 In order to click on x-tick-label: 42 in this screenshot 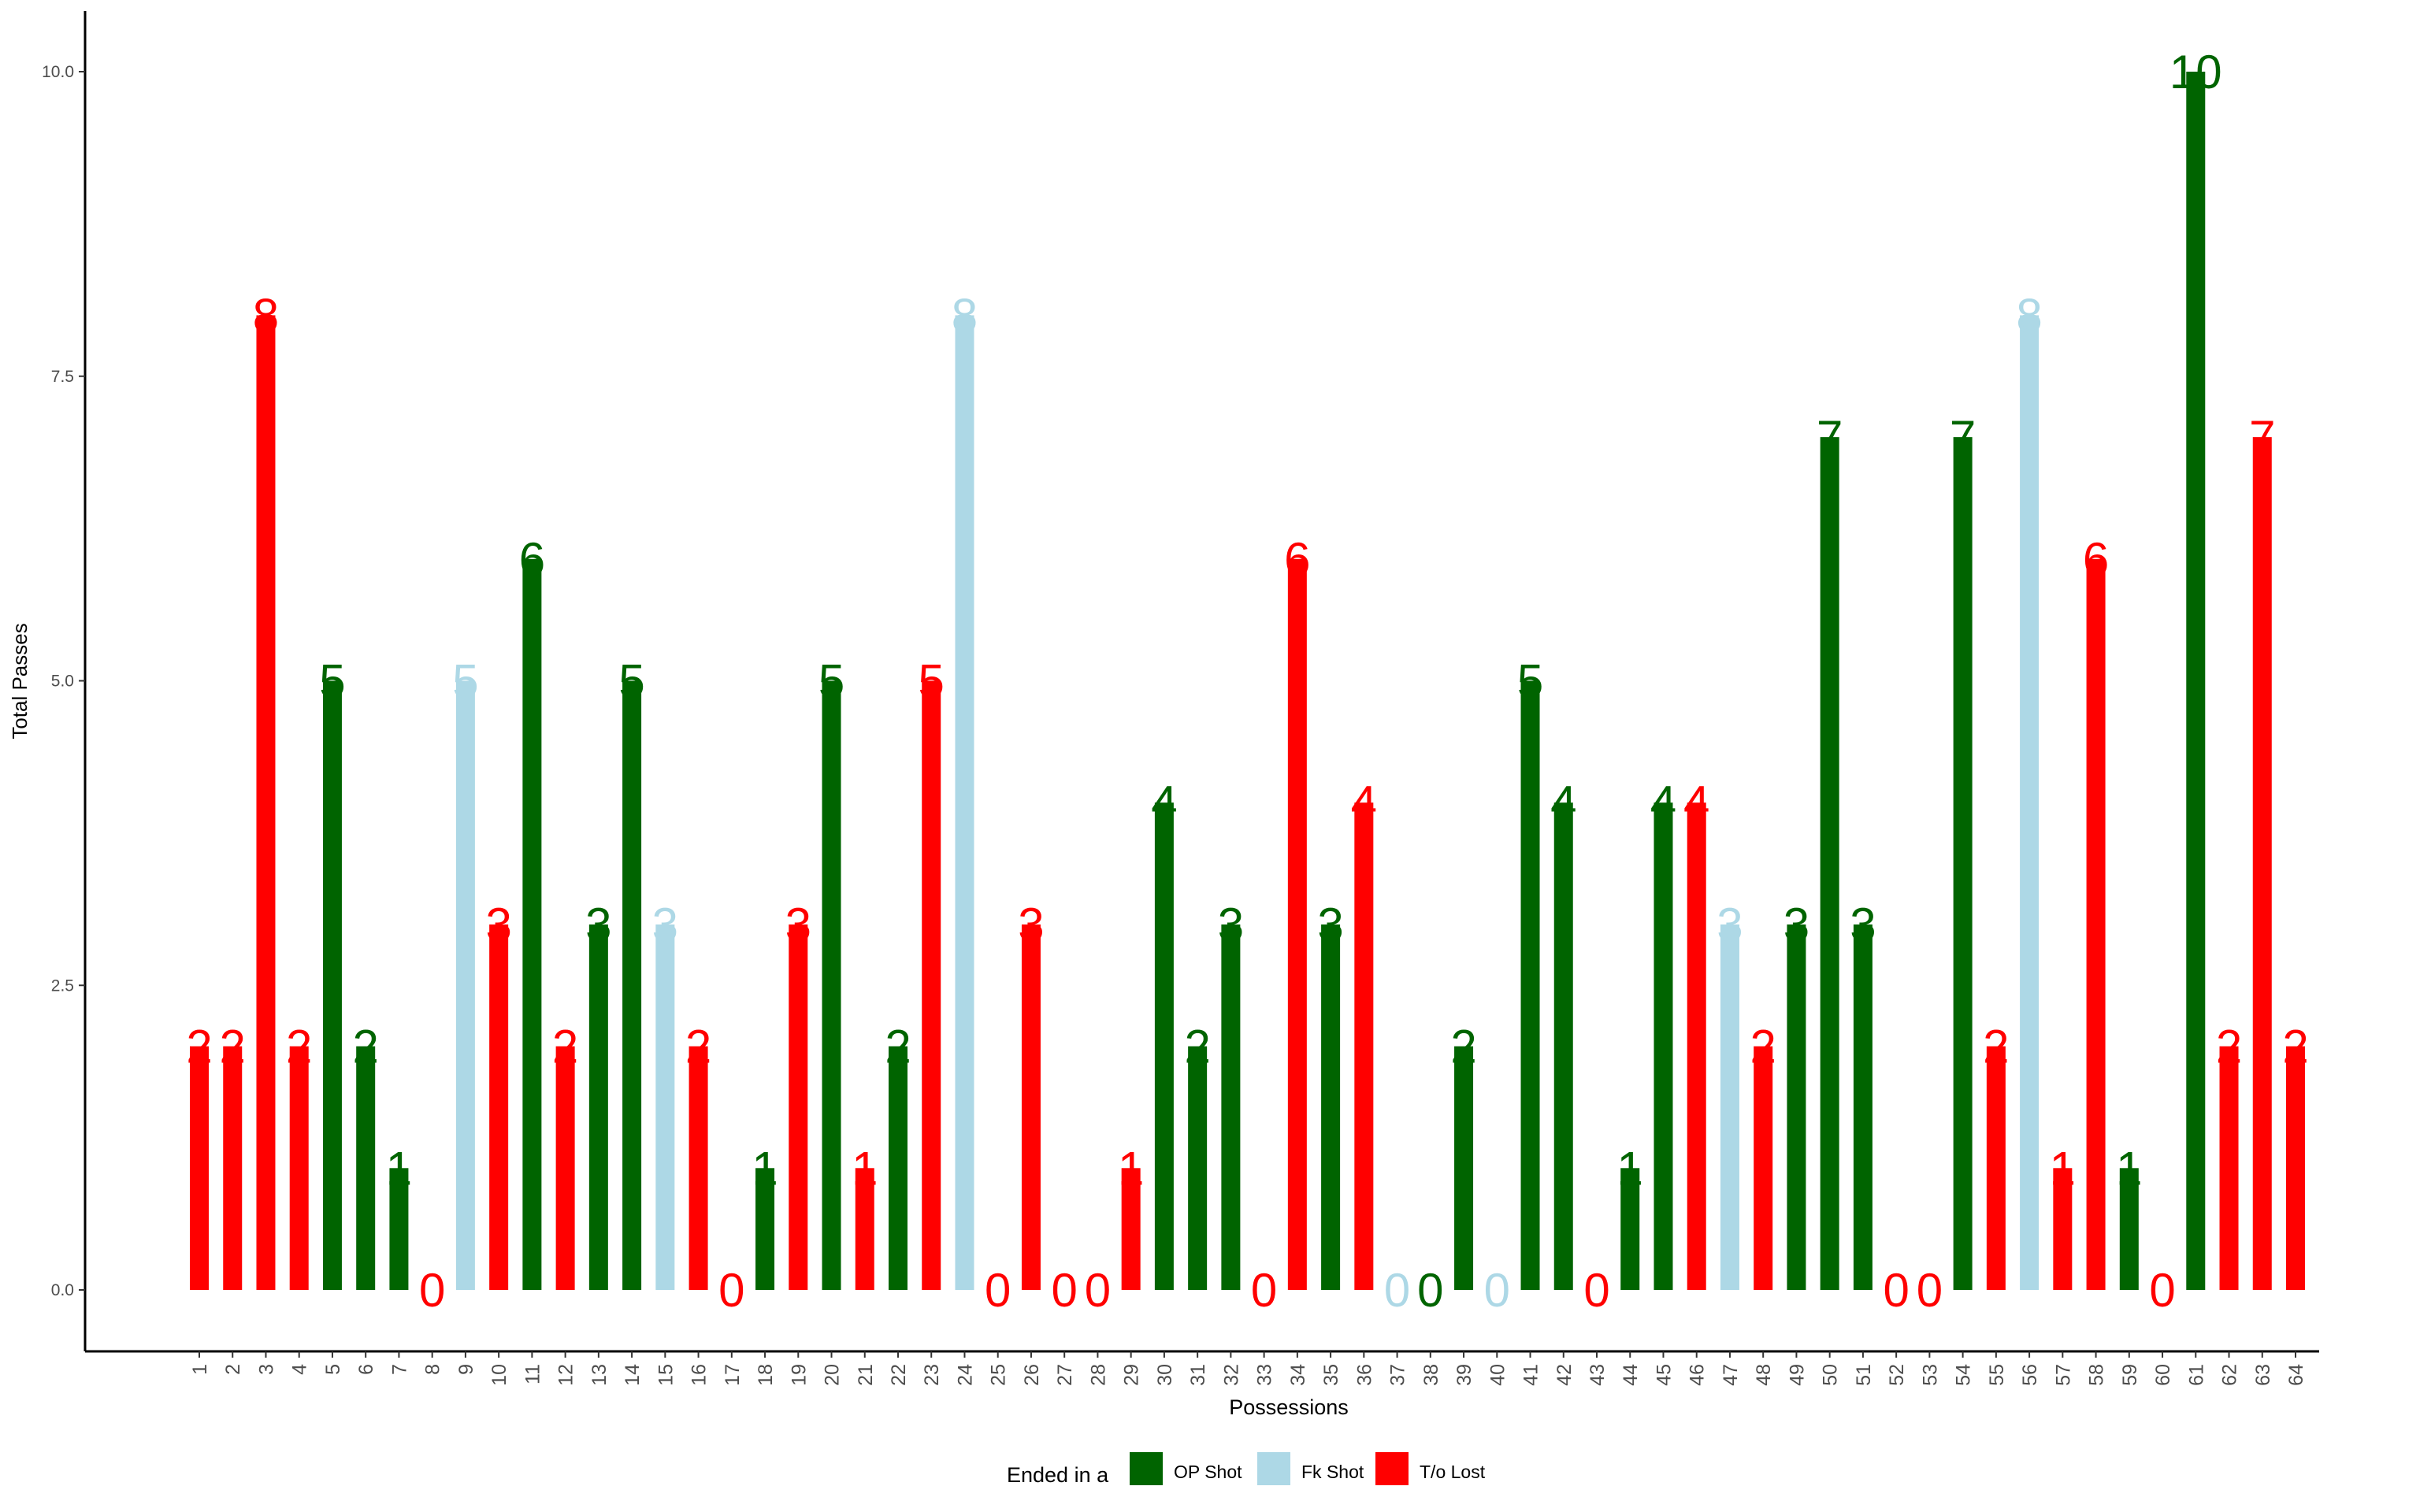, I will do `click(1564, 1375)`.